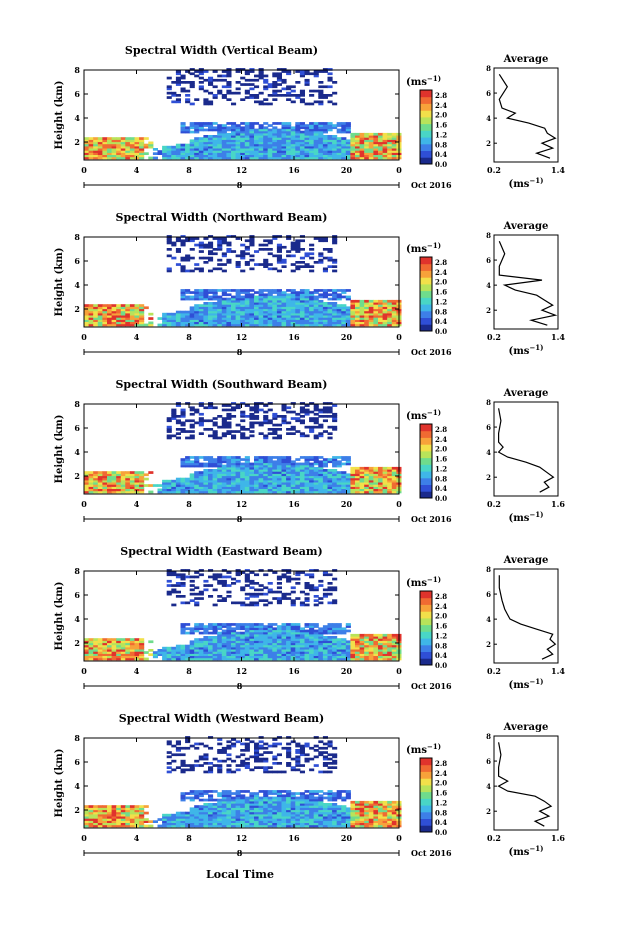  I want to click on profile-y-tick-label: 2, so click(488, 477).